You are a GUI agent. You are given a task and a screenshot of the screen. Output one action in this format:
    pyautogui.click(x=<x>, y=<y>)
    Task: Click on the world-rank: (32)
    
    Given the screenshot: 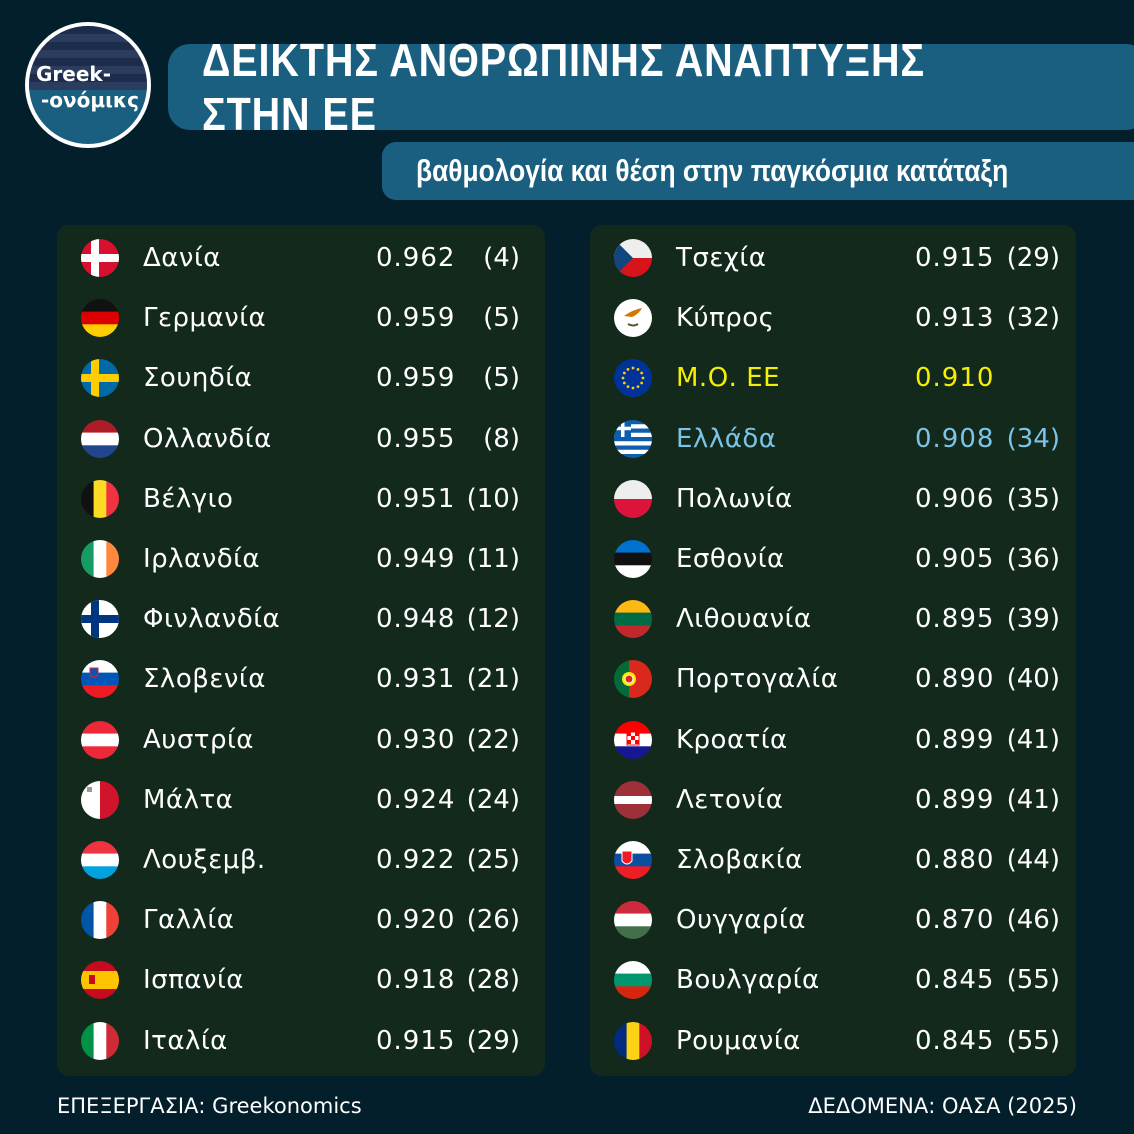 What is the action you would take?
    pyautogui.click(x=1033, y=318)
    